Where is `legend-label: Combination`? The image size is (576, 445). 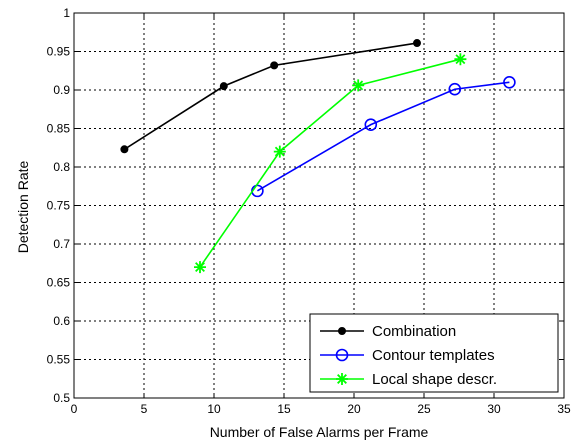
legend-label: Combination is located at coordinates (414, 331).